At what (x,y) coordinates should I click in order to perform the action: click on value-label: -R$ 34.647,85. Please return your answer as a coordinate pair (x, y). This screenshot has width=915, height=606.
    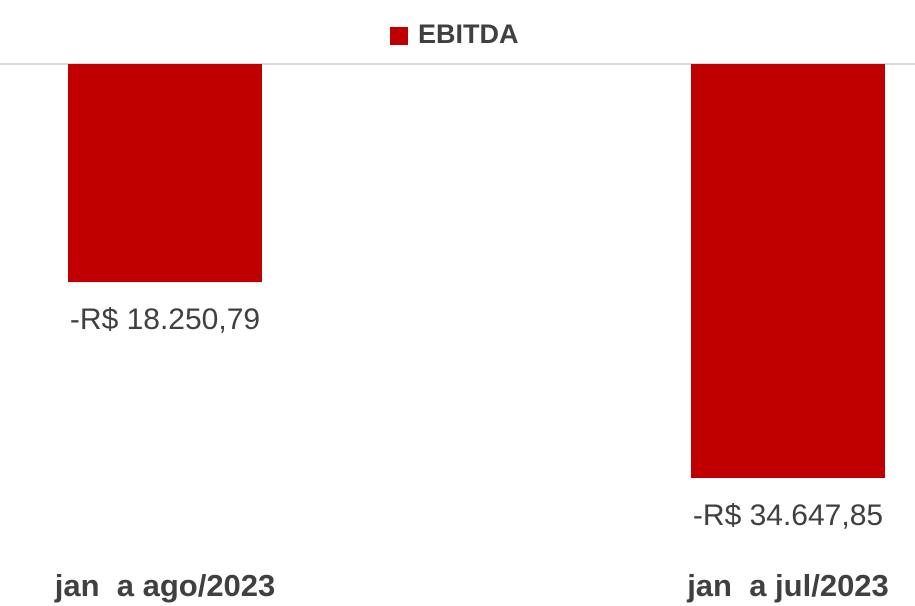
    Looking at the image, I should click on (788, 515).